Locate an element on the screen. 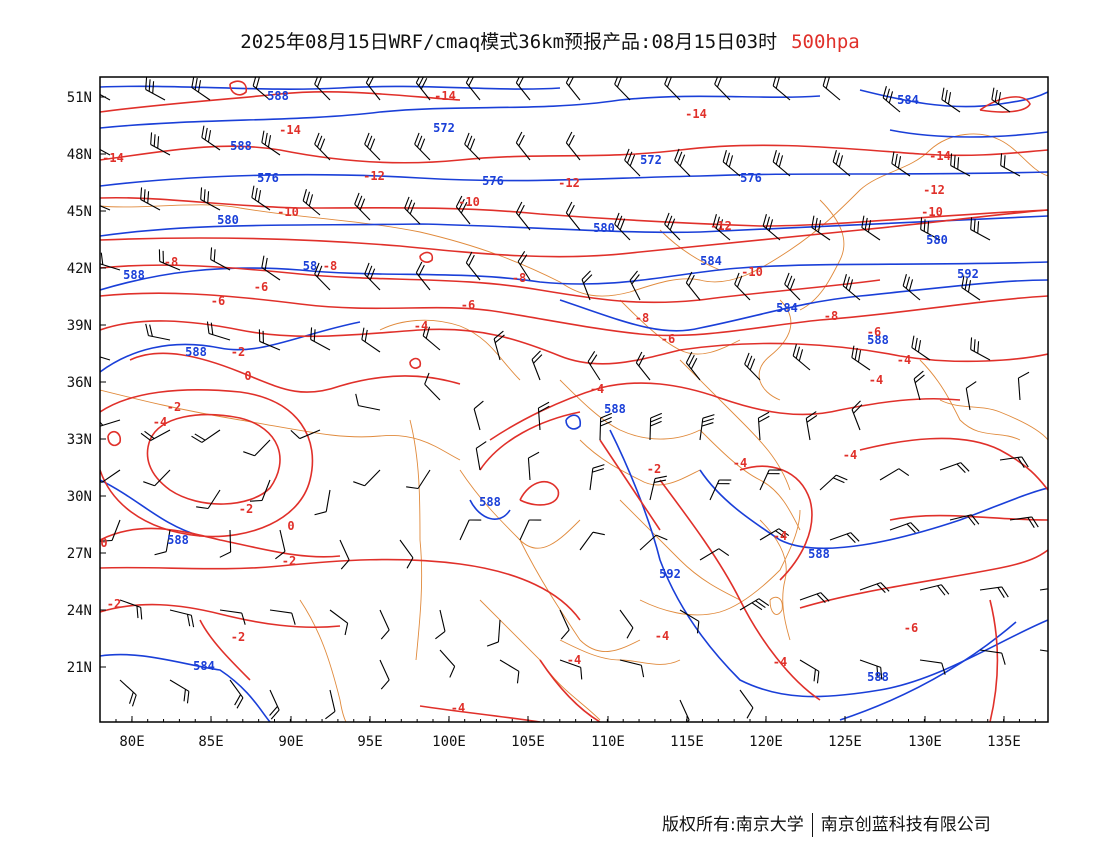 This screenshot has height=850, width=1100. height-contour-label: 580 is located at coordinates (937, 240).